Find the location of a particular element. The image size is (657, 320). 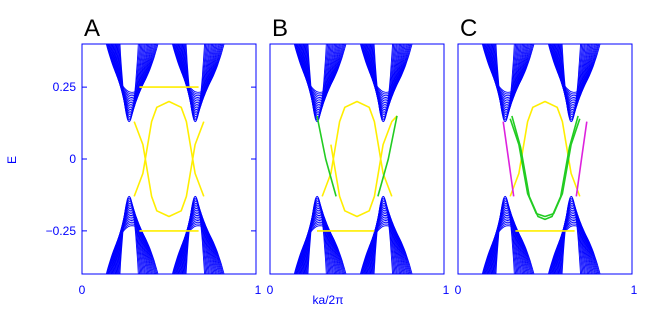

y-axis-label: E is located at coordinates (12, 160).